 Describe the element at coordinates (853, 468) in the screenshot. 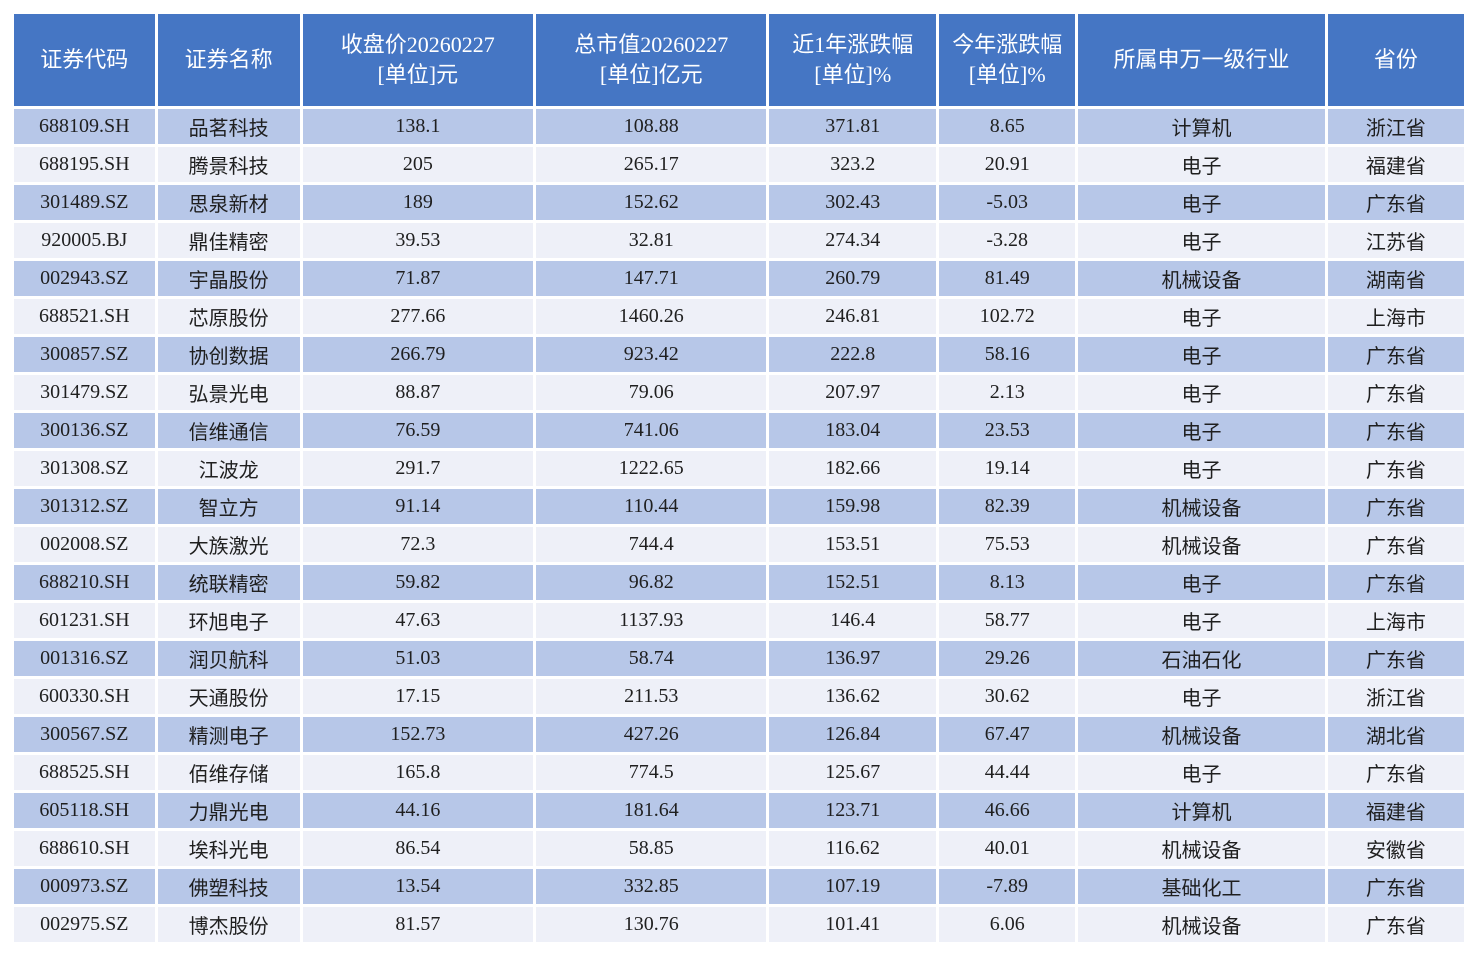

I see `table-cell: 182.66` at that location.